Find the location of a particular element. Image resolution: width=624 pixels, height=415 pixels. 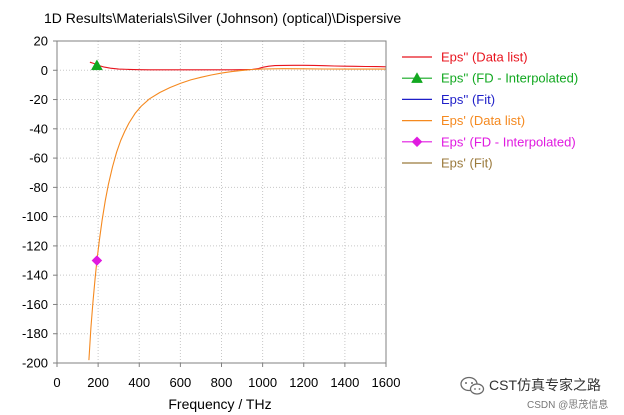

x-tick-label: 1000 is located at coordinates (262, 382).